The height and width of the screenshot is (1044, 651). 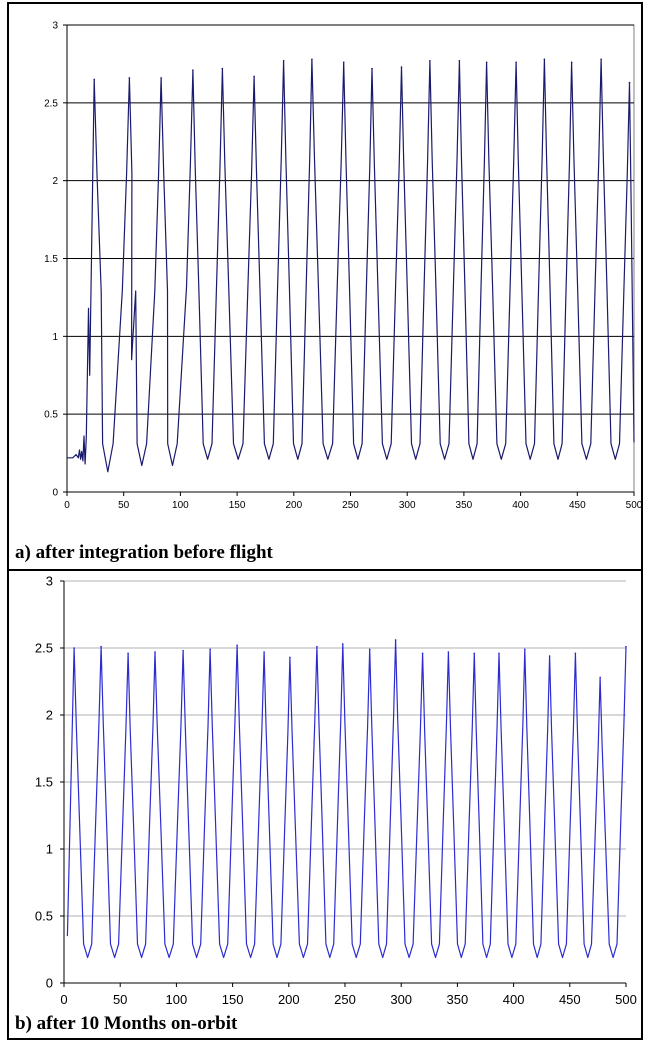 I want to click on y-tick-label-b-0: 0, so click(x=49, y=983).